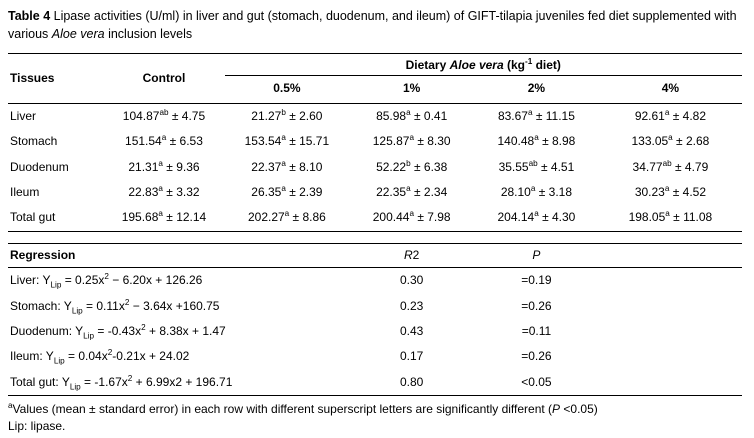  I want to click on value-mean: 35.55, so click(513, 166).